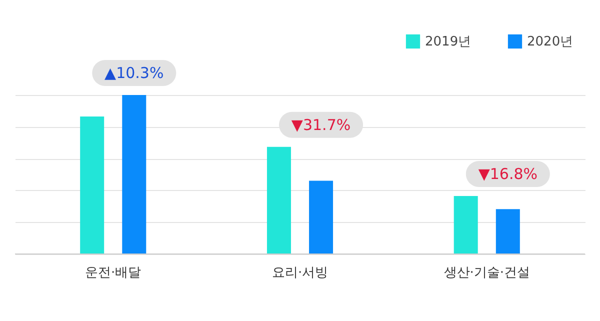  Describe the element at coordinates (448, 42) in the screenshot. I see `legend-label: 2019년` at that location.